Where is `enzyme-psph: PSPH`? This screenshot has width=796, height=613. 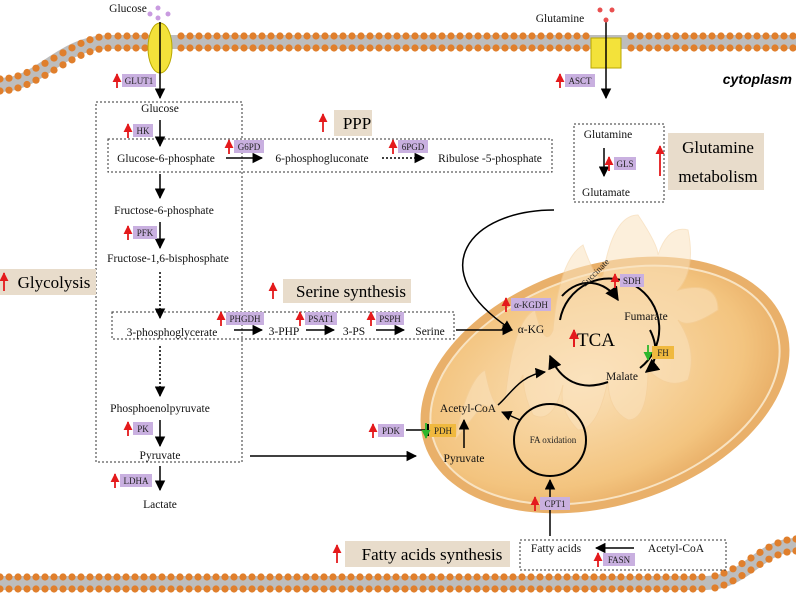 enzyme-psph: PSPH is located at coordinates (385, 318).